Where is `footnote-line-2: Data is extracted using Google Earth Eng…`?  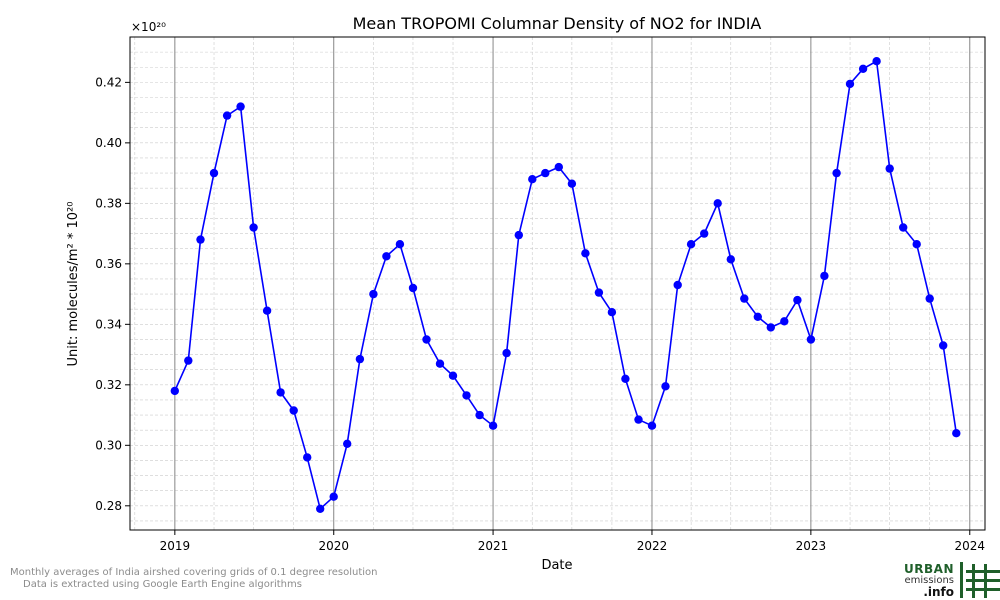 footnote-line-2: Data is extracted using Google Earth Eng… is located at coordinates (162, 584).